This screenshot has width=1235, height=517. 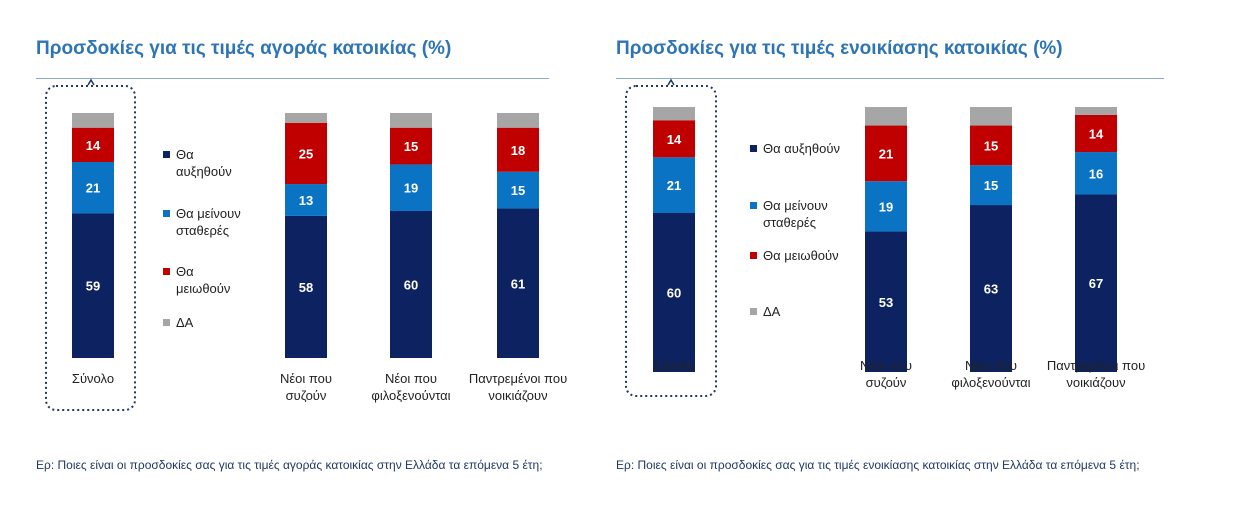 I want to click on data-label-stable: 16, so click(x=1096, y=173).